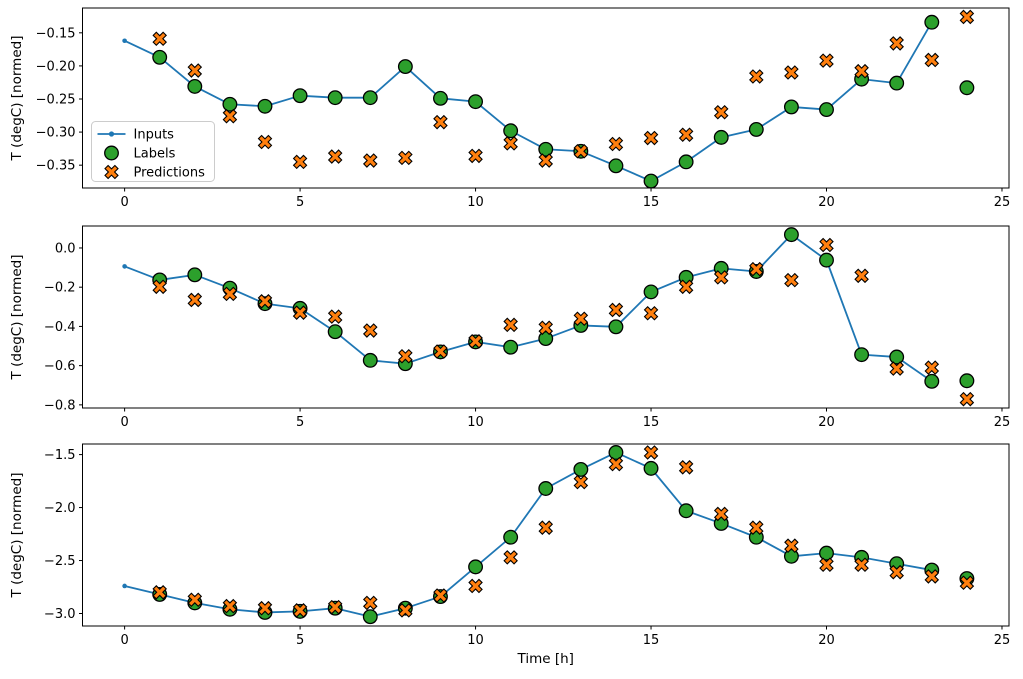 Image resolution: width=1023 pixels, height=679 pixels. I want to click on y-axis-ticks: −0.15 −0.20 −0.25 −0.30 −0.35, so click(59, 100).